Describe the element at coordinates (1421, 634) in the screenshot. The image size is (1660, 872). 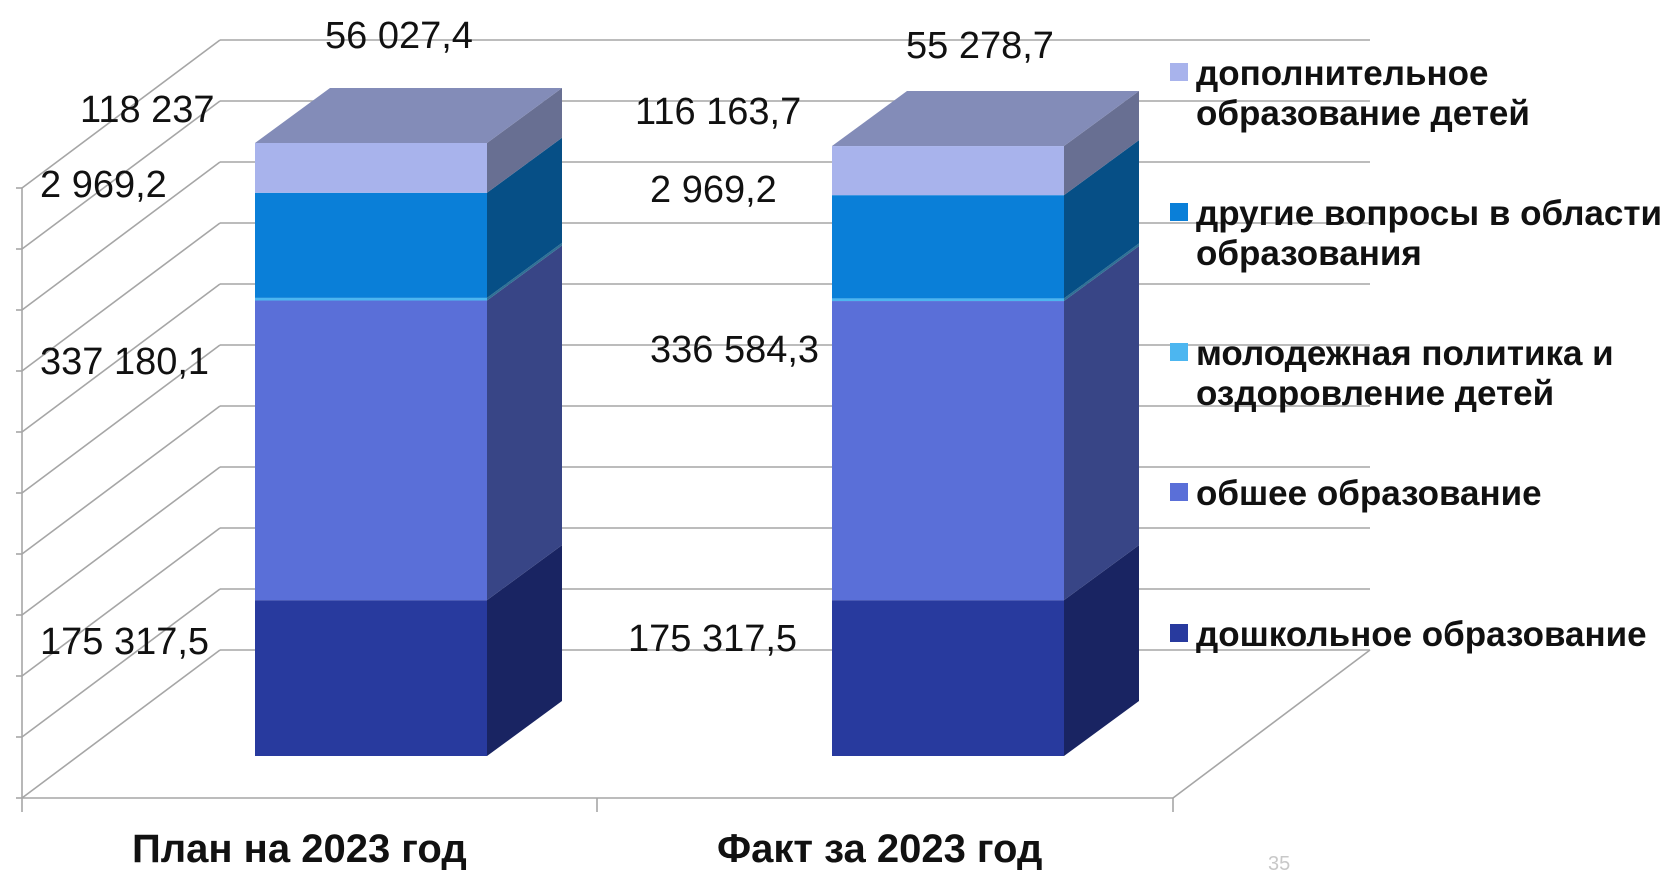
I see `legend-label: дошкольное образование` at that location.